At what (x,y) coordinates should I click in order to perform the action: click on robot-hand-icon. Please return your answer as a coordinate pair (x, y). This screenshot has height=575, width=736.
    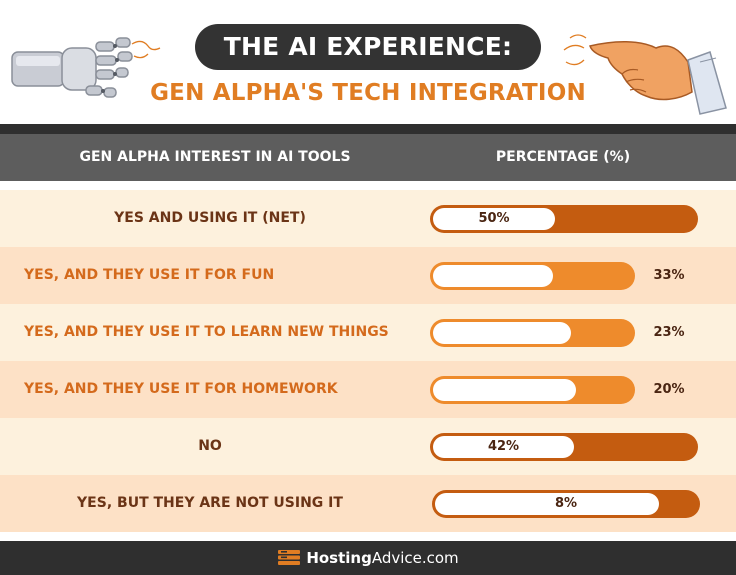
    Looking at the image, I should click on (86, 67).